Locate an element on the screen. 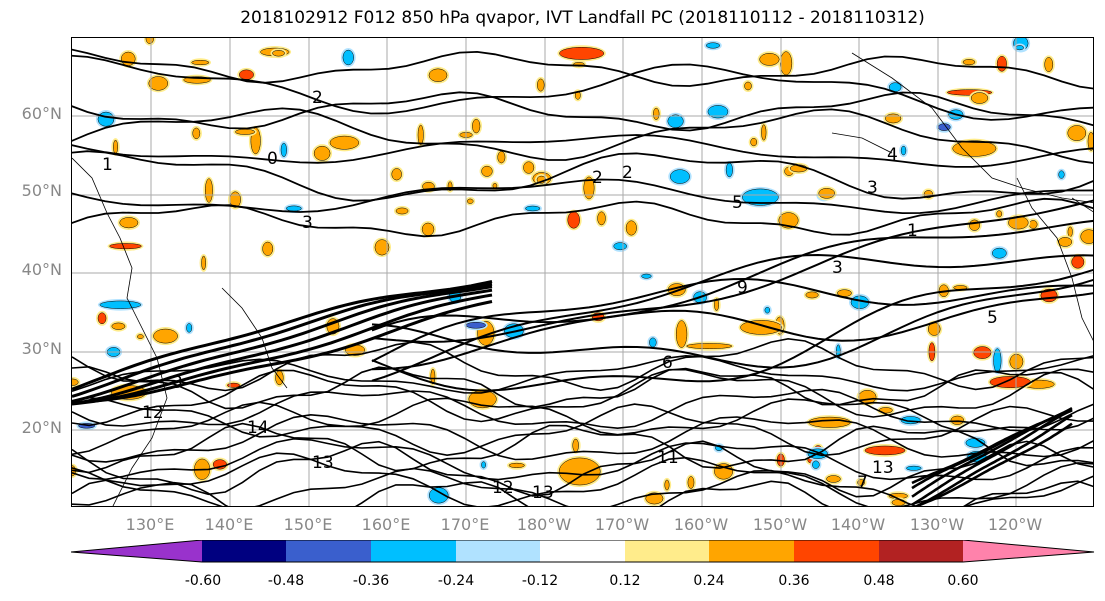  lon-label-120w: 120°W is located at coordinates (1015, 524).